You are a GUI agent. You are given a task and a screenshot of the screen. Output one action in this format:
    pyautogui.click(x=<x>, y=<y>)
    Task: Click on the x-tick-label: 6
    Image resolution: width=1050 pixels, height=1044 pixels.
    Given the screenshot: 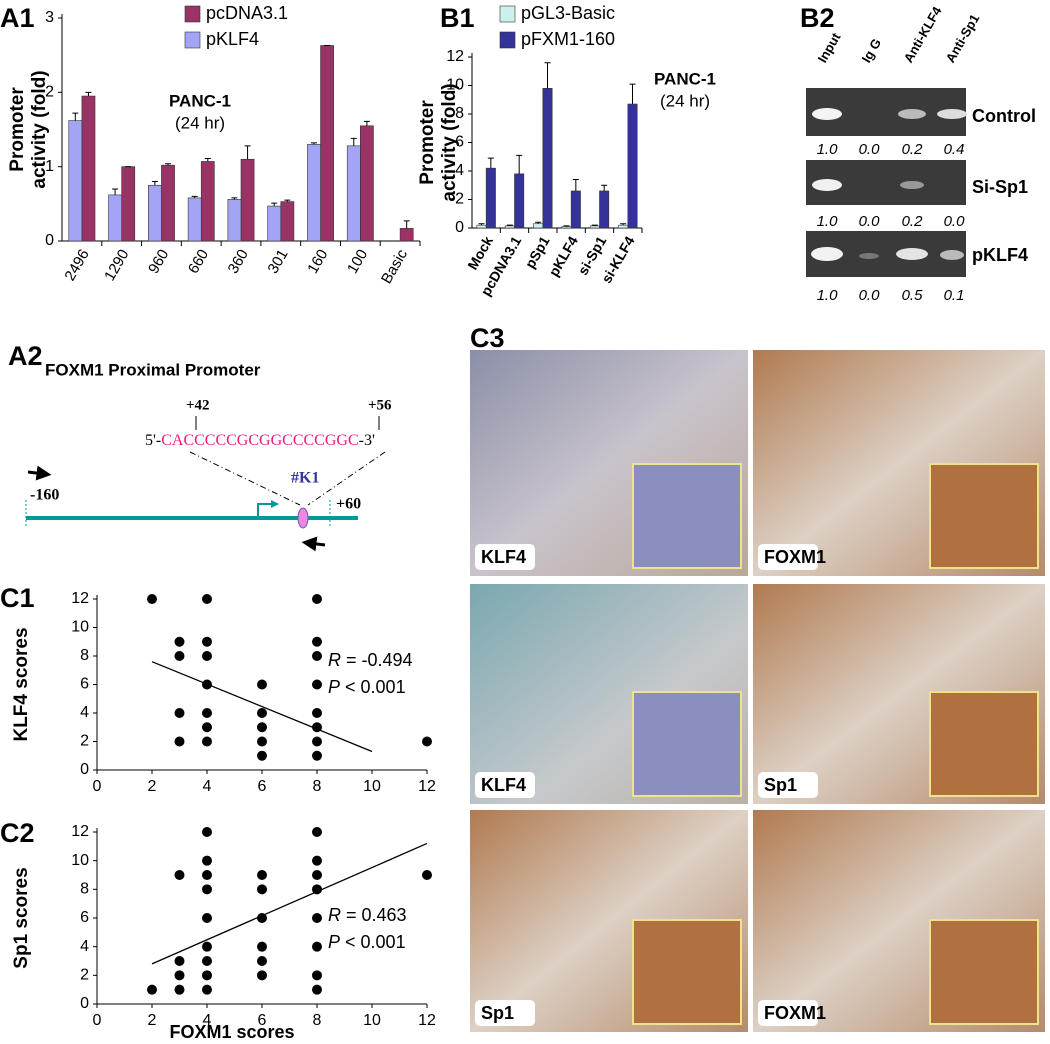 What is the action you would take?
    pyautogui.click(x=262, y=1020)
    